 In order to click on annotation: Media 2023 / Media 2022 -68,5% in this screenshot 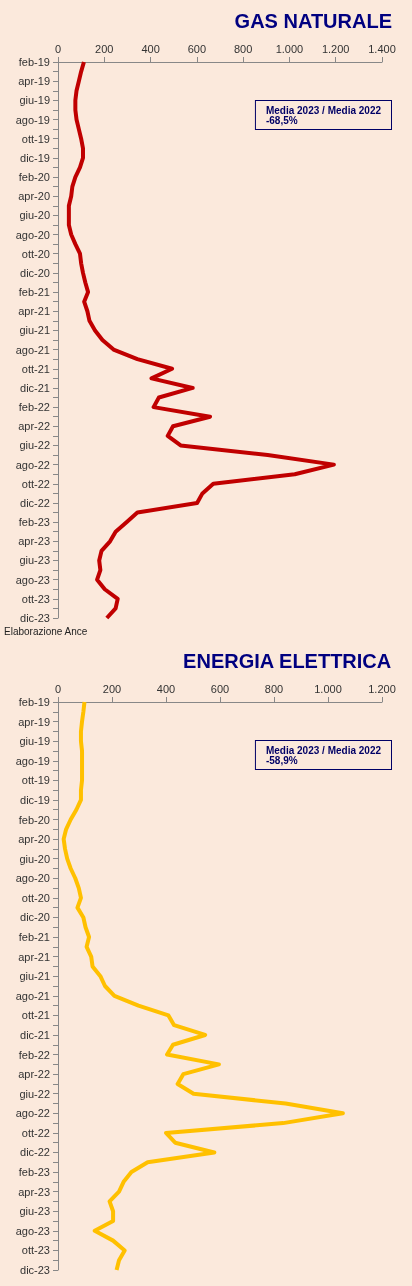, I will do `click(323, 115)`.